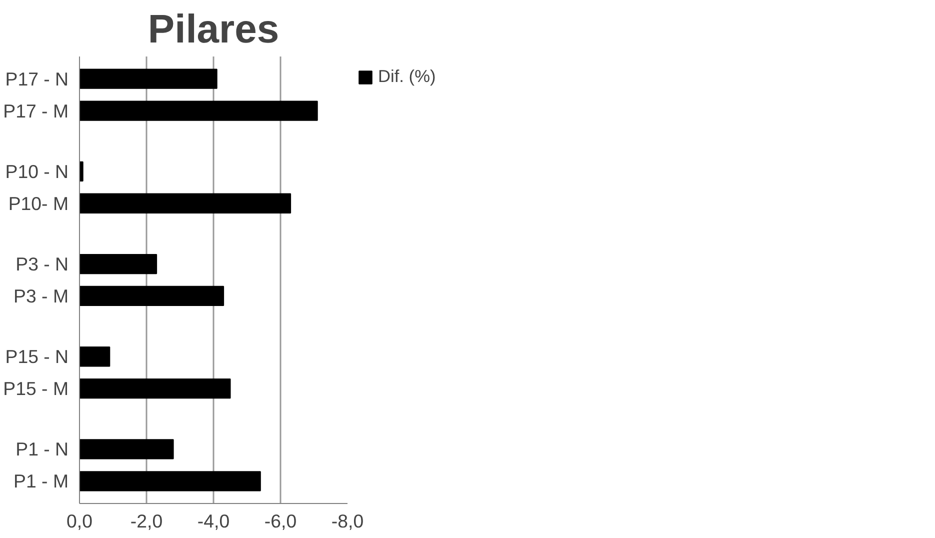  I want to click on x-tick-label: 0,0, so click(79, 521).